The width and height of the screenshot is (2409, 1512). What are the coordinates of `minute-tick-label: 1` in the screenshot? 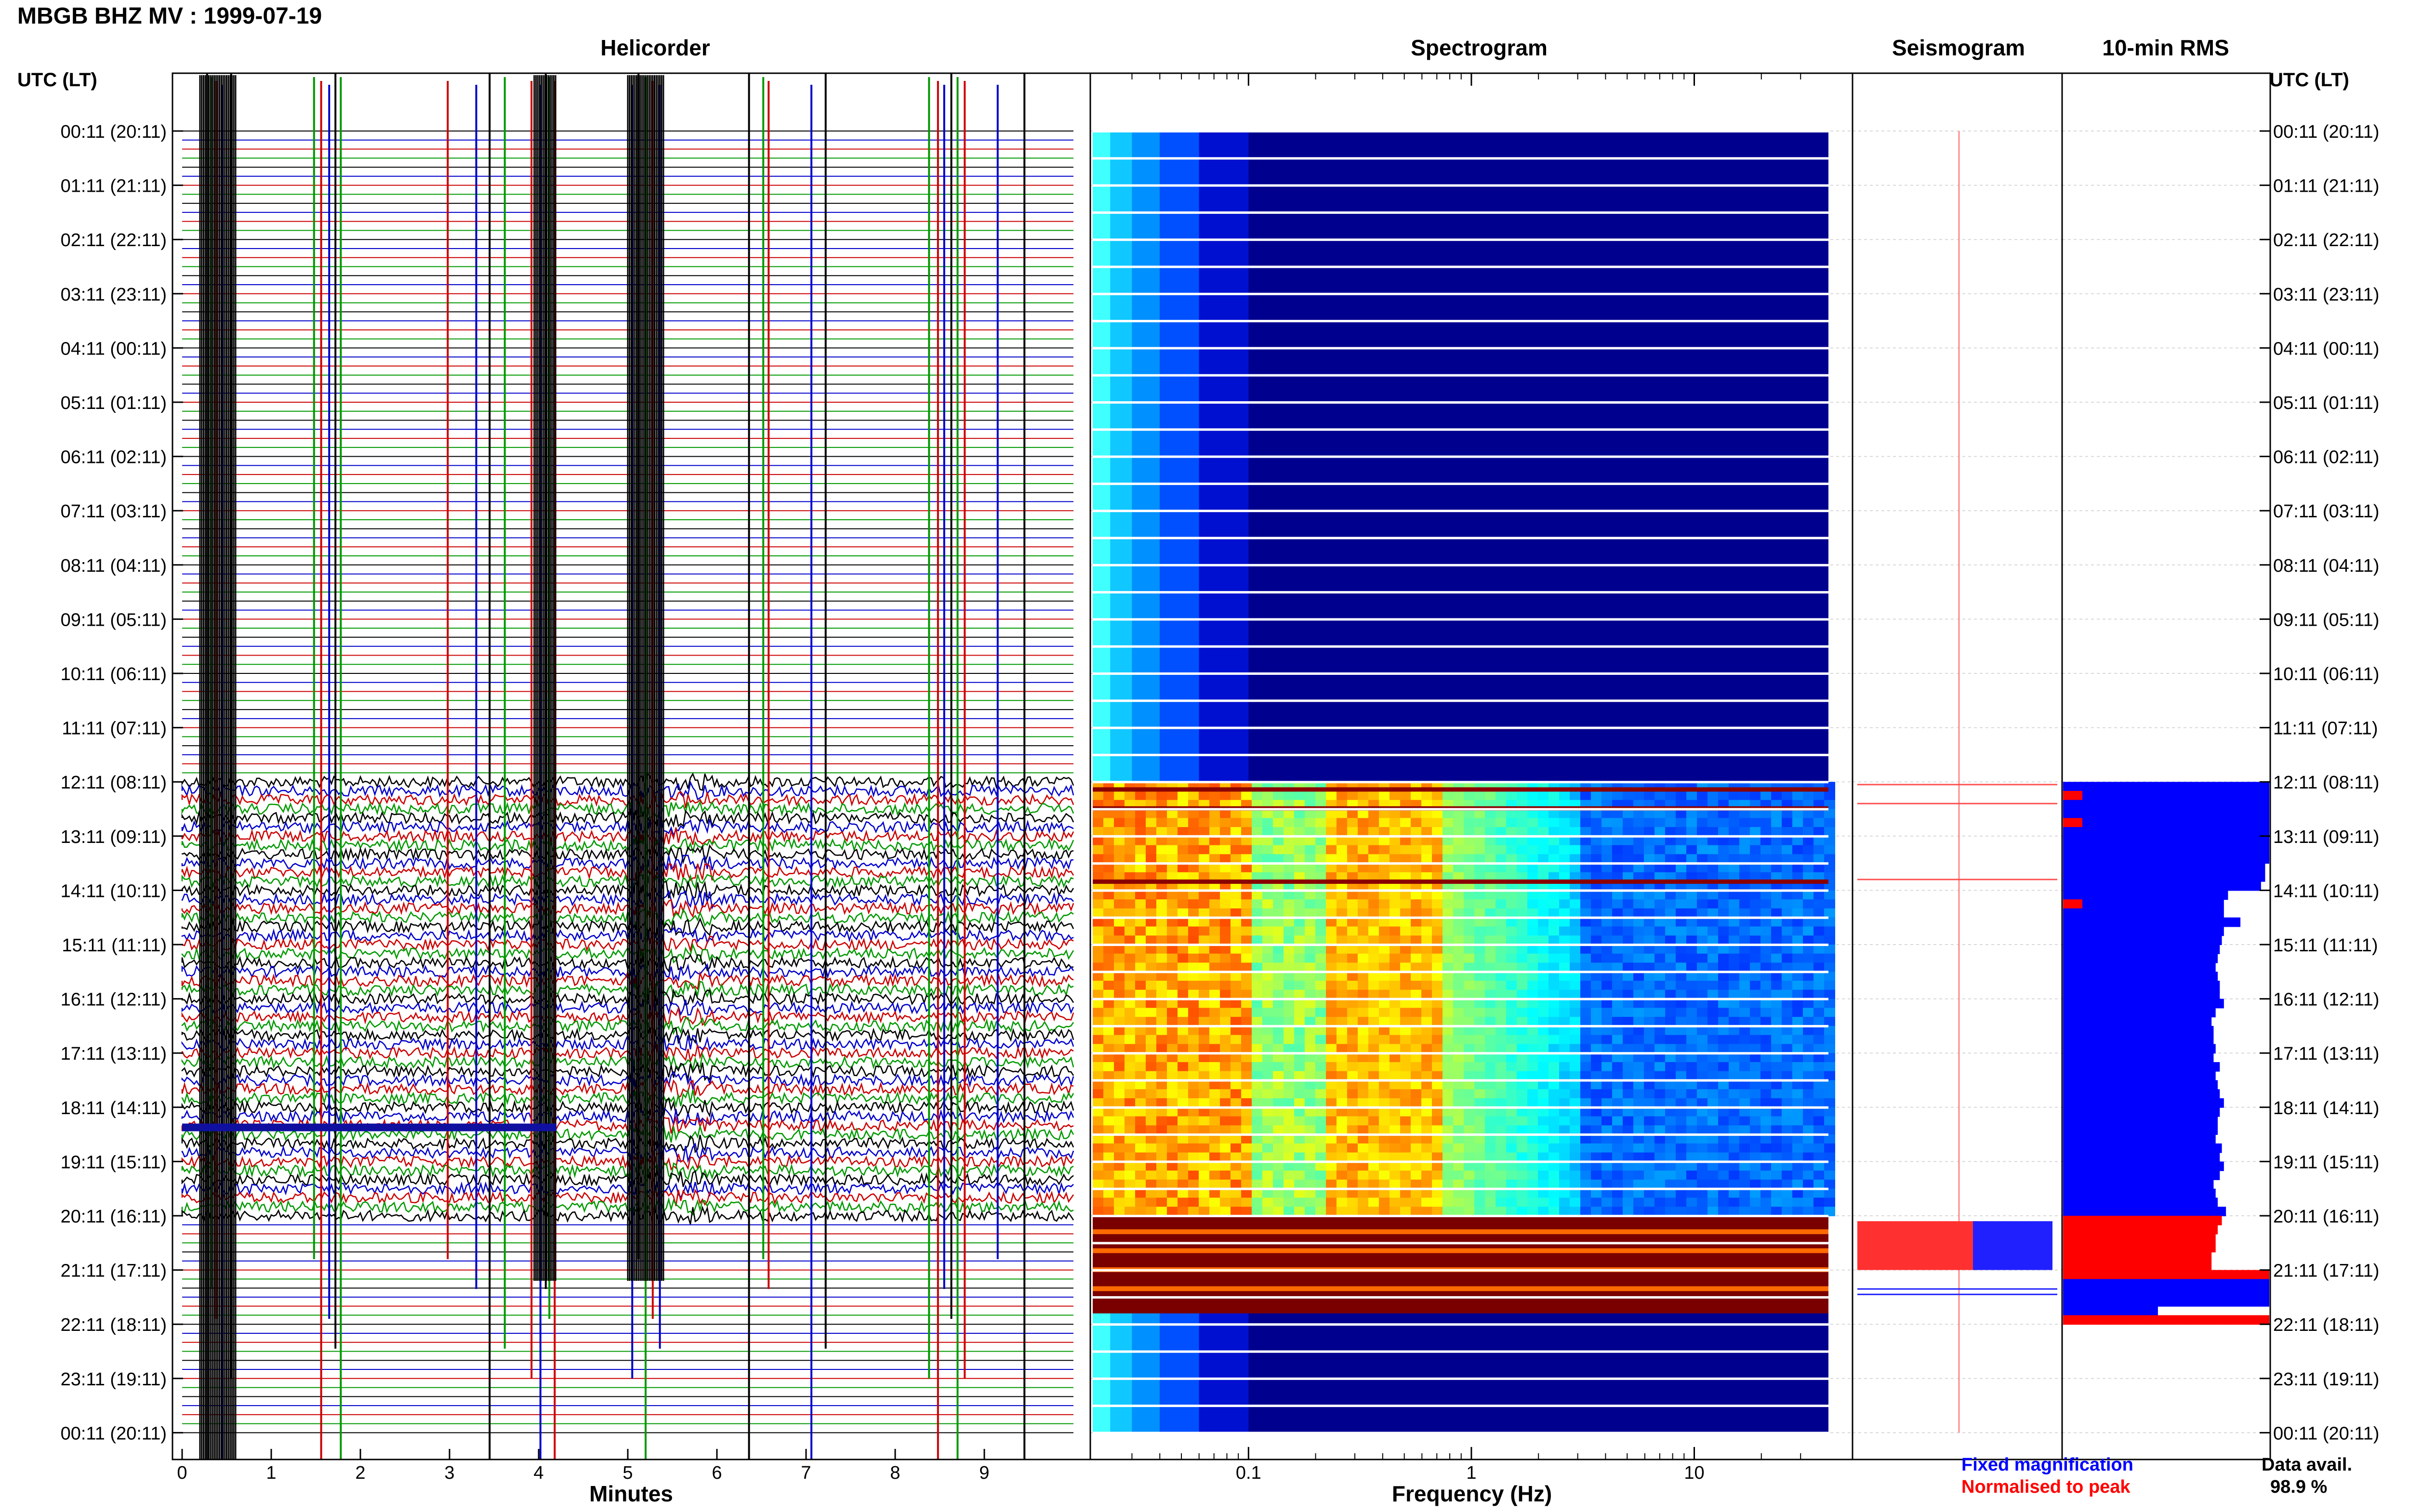 It's located at (271, 1473).